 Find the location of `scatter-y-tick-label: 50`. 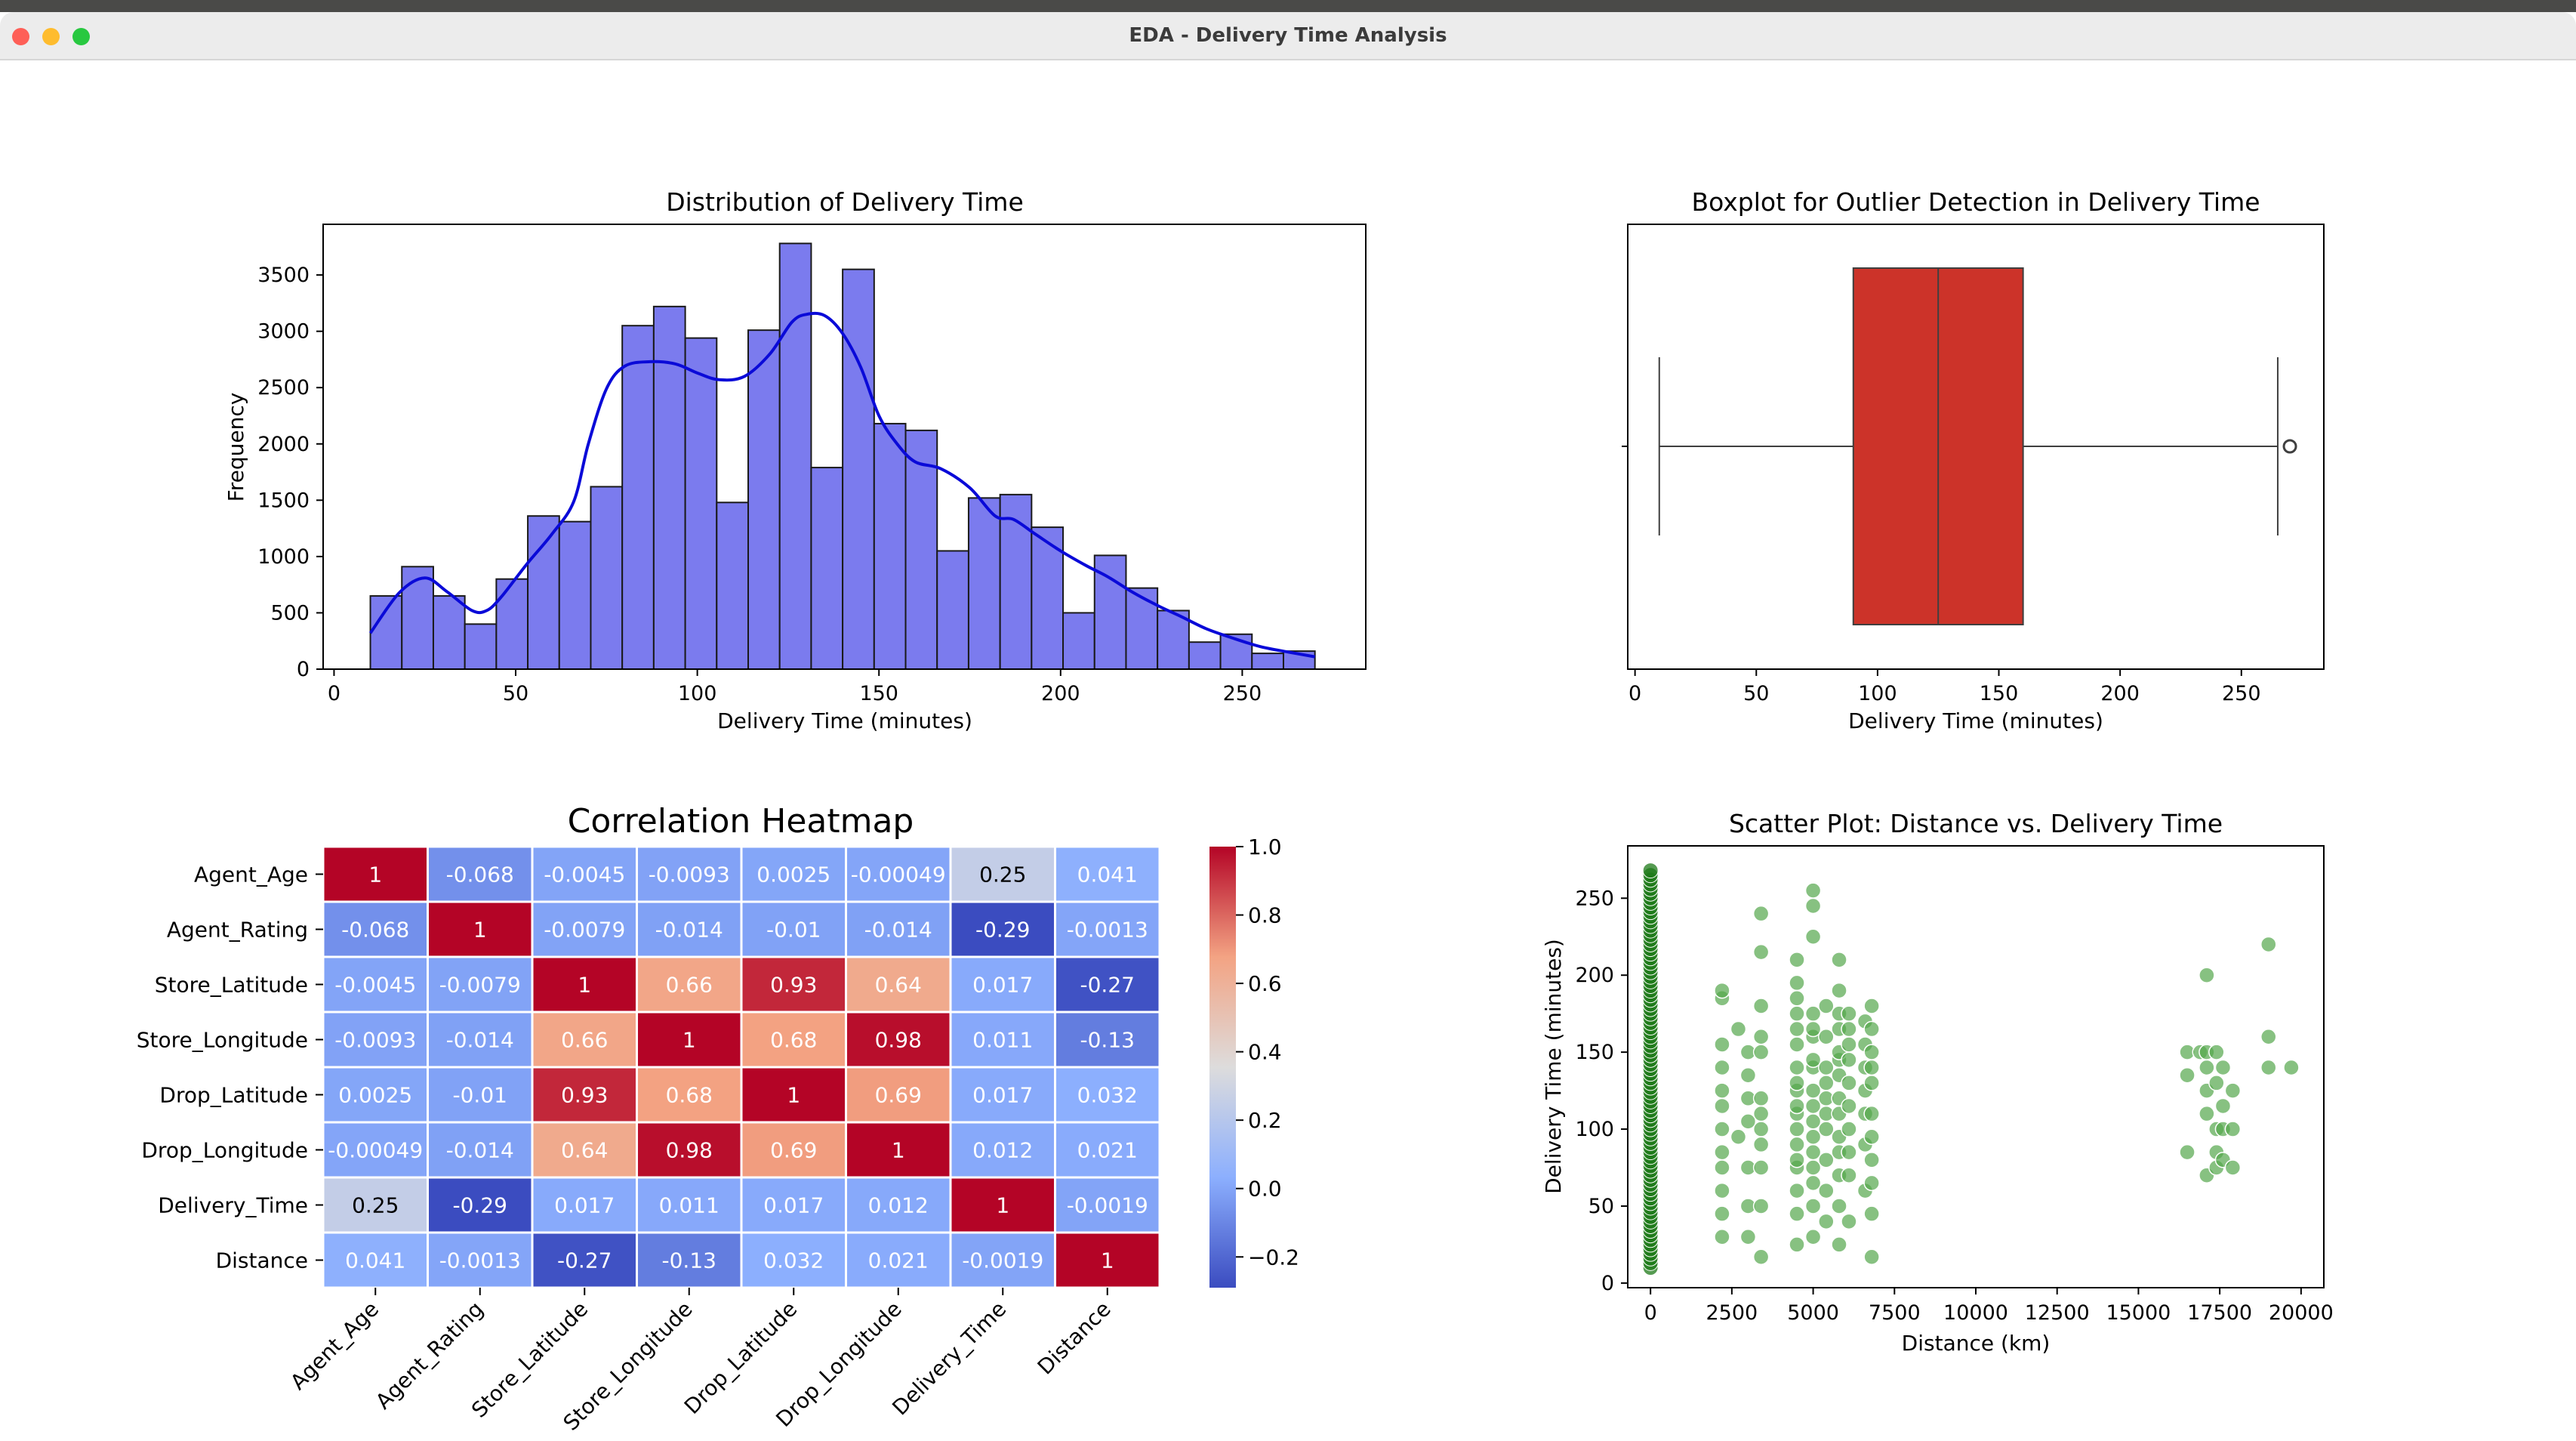

scatter-y-tick-label: 50 is located at coordinates (1601, 1206).